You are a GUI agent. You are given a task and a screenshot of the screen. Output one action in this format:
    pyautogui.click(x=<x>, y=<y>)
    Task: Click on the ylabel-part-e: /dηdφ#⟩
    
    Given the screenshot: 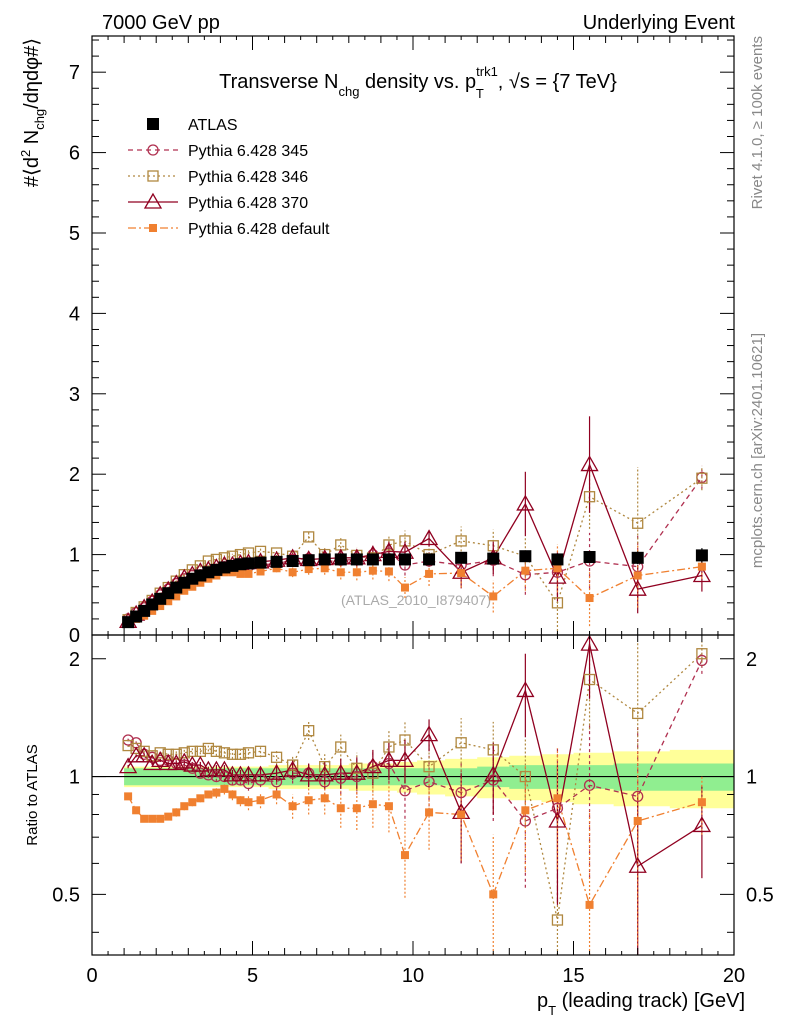 What is the action you would take?
    pyautogui.click(x=32, y=73)
    